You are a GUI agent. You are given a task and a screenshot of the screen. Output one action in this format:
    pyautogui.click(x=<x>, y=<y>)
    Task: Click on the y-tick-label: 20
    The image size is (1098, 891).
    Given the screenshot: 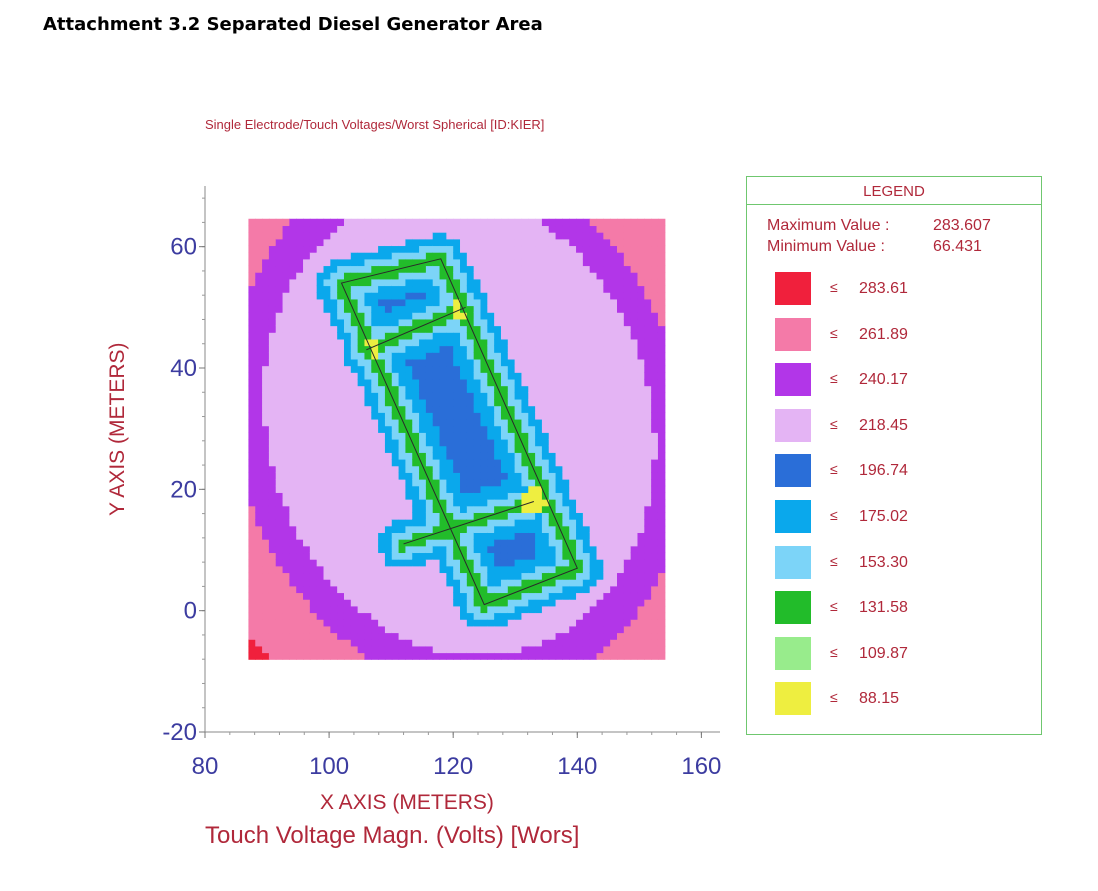 What is the action you would take?
    pyautogui.click(x=183, y=489)
    